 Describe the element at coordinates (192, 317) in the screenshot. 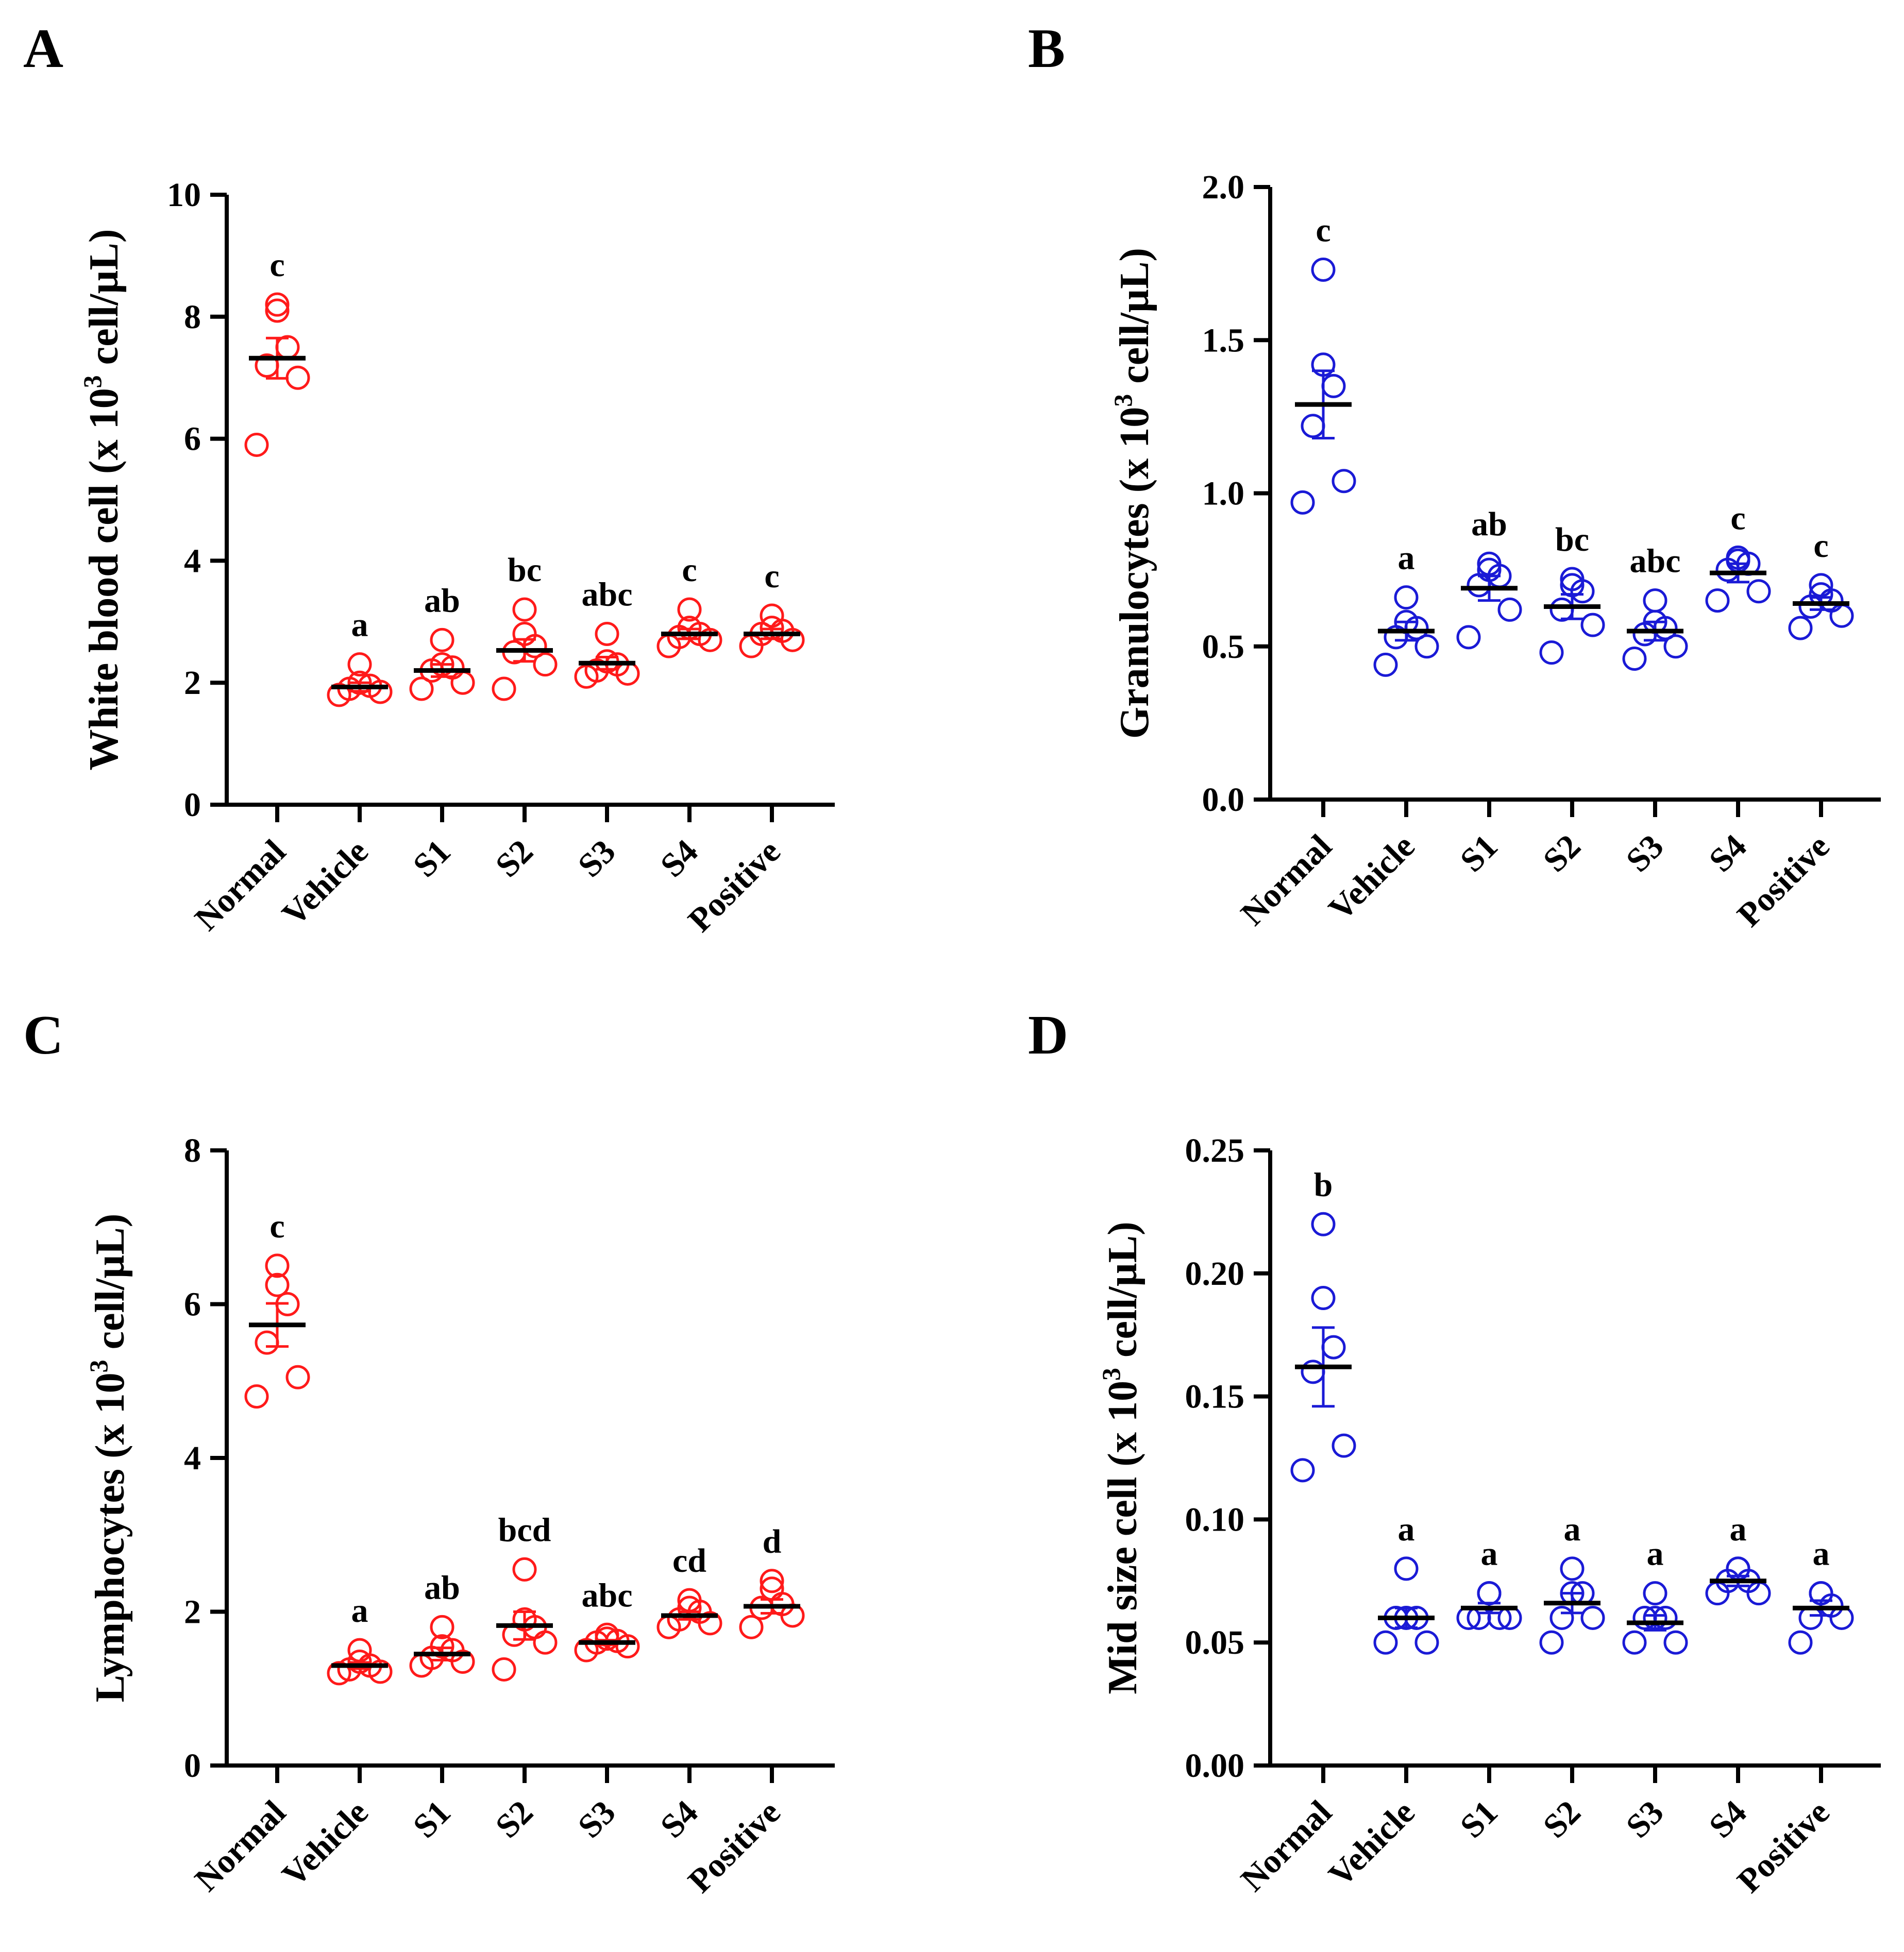

I see `y-tick-label: 8` at that location.